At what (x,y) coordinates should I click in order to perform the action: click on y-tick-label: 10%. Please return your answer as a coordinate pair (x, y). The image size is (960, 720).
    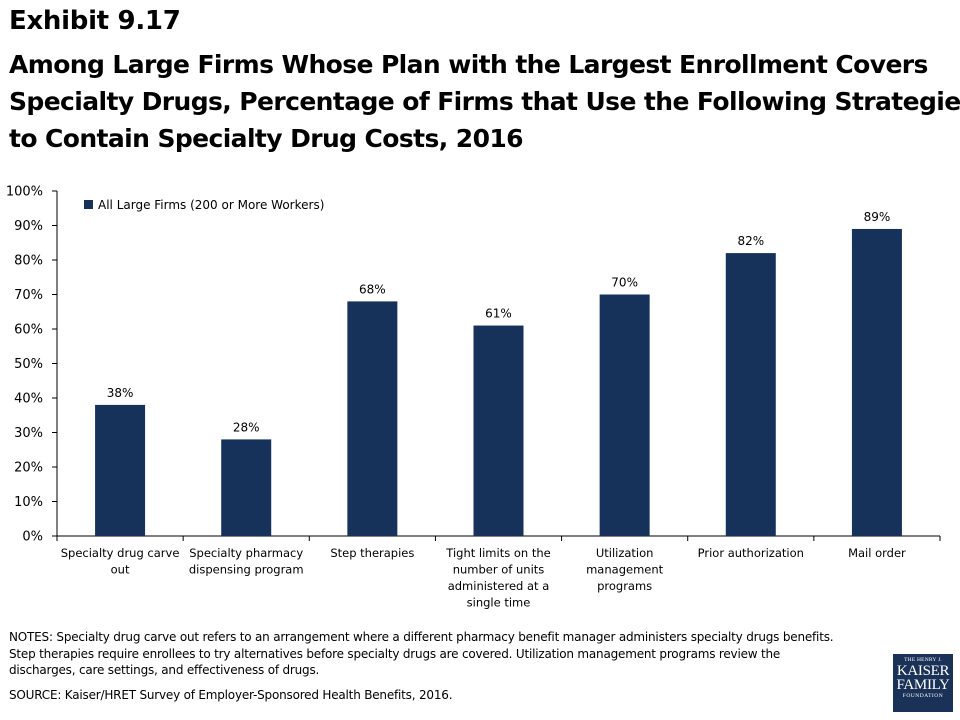
    Looking at the image, I should click on (28, 502).